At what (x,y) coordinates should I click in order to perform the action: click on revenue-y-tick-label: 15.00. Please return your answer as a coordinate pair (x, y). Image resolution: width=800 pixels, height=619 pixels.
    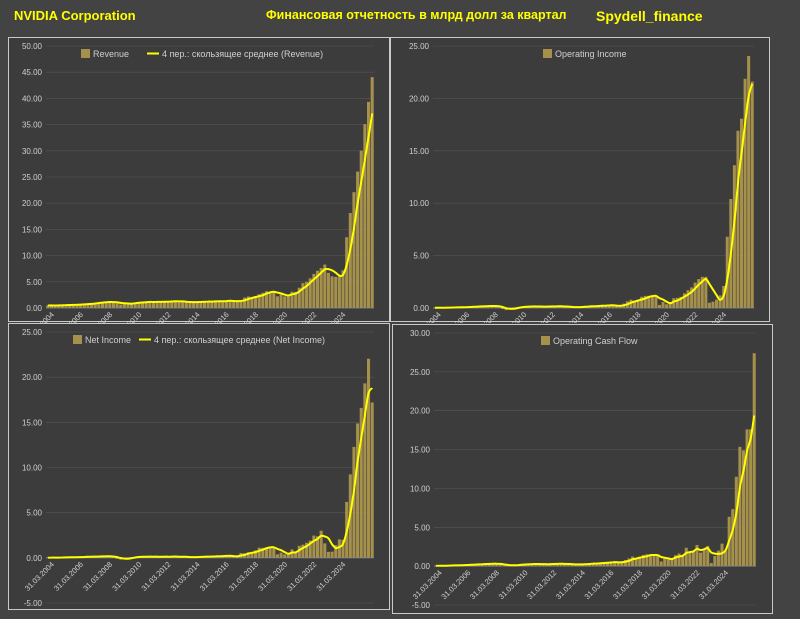
    Looking at the image, I should click on (32, 229).